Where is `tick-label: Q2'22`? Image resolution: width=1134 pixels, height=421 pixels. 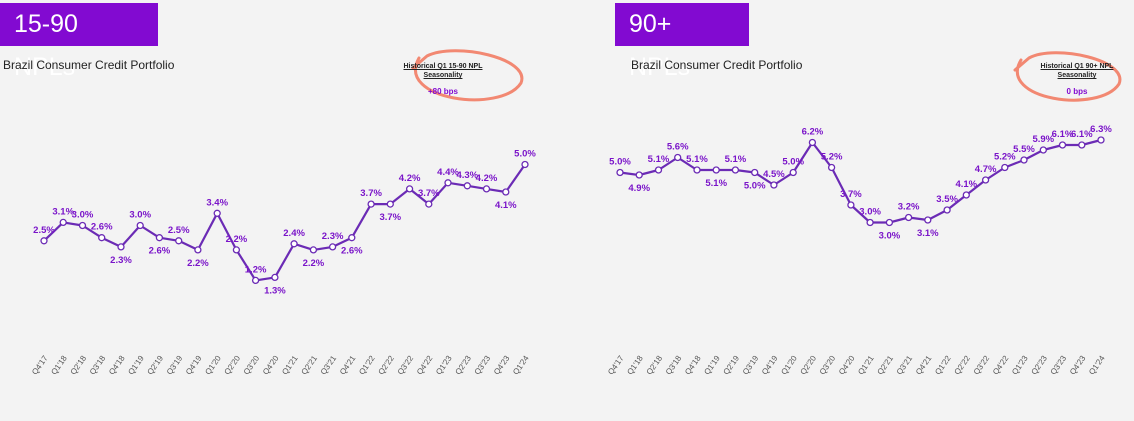
tick-label: Q2'22 is located at coordinates (962, 365).